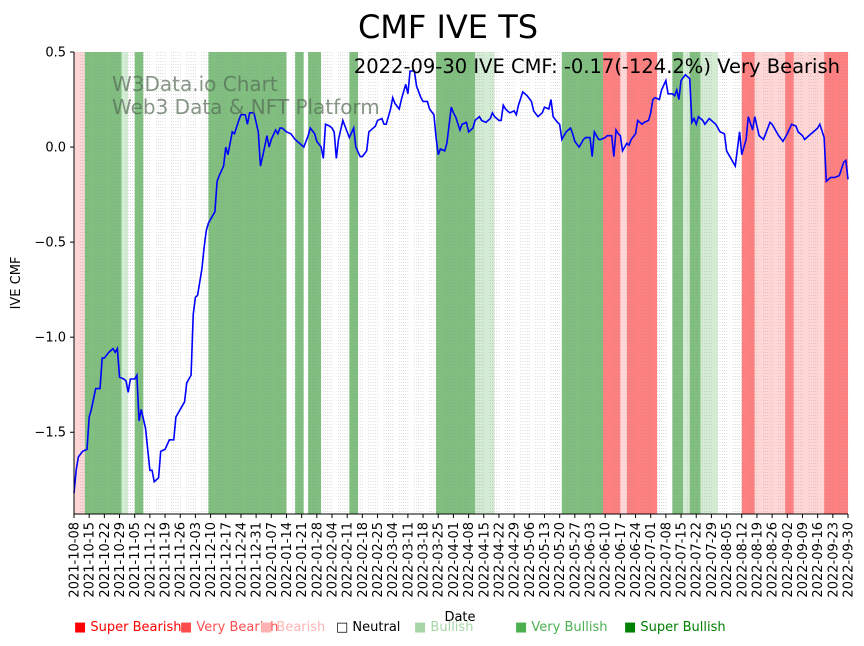 The width and height of the screenshot is (864, 646). Describe the element at coordinates (469, 560) in the screenshot. I see `x-tick-label: 2022-04-08` at that location.